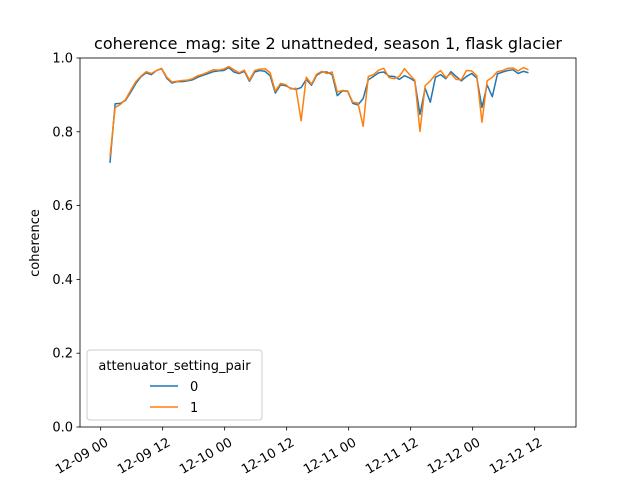 The width and height of the screenshot is (640, 480). Describe the element at coordinates (62, 132) in the screenshot. I see `y-tick-label: 0.8` at that location.